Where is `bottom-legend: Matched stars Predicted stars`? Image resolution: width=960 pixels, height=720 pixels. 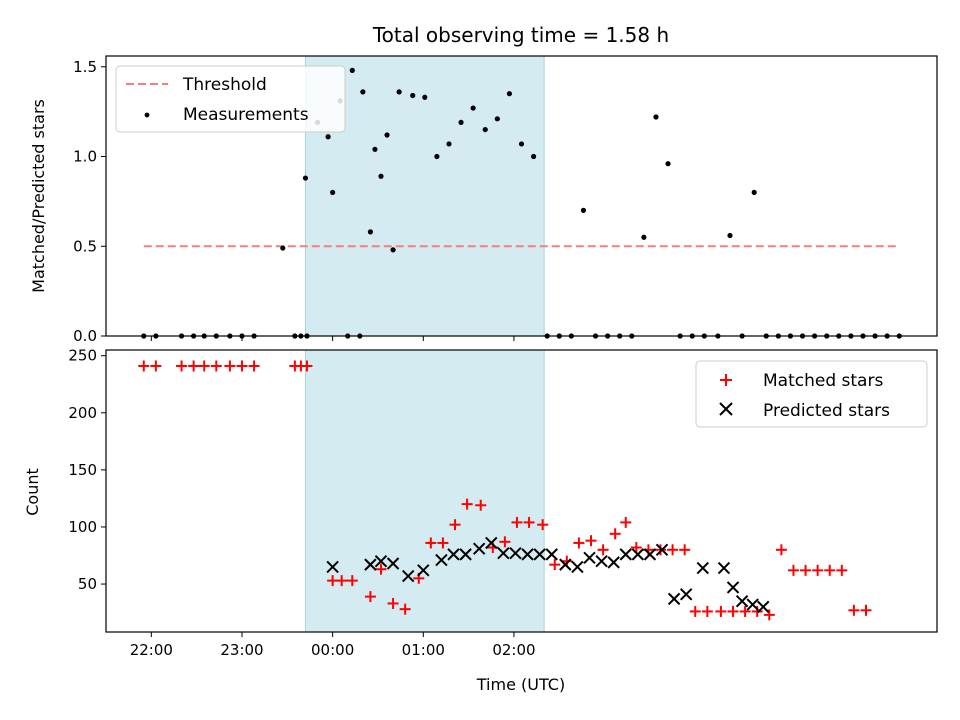 bottom-legend: Matched stars Predicted stars is located at coordinates (811, 394).